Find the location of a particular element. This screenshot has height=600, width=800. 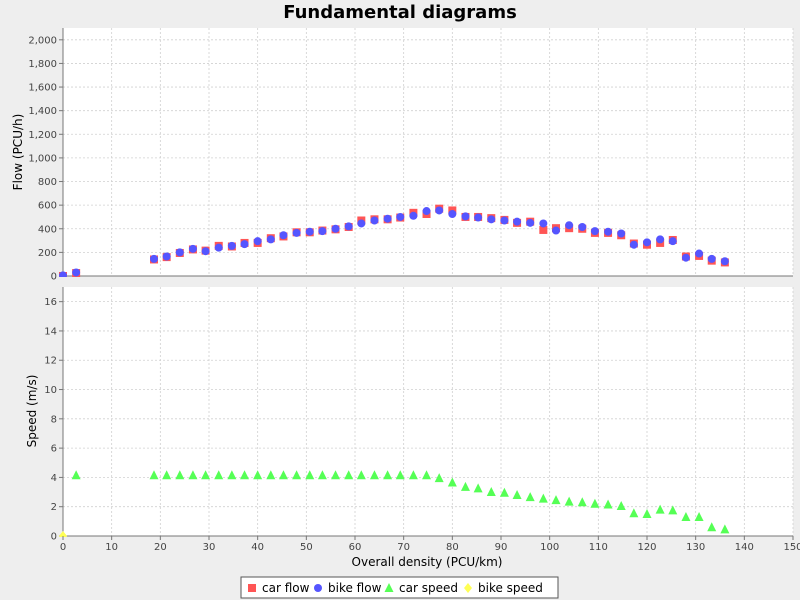

legend-car-flow-marker is located at coordinates (252, 588).